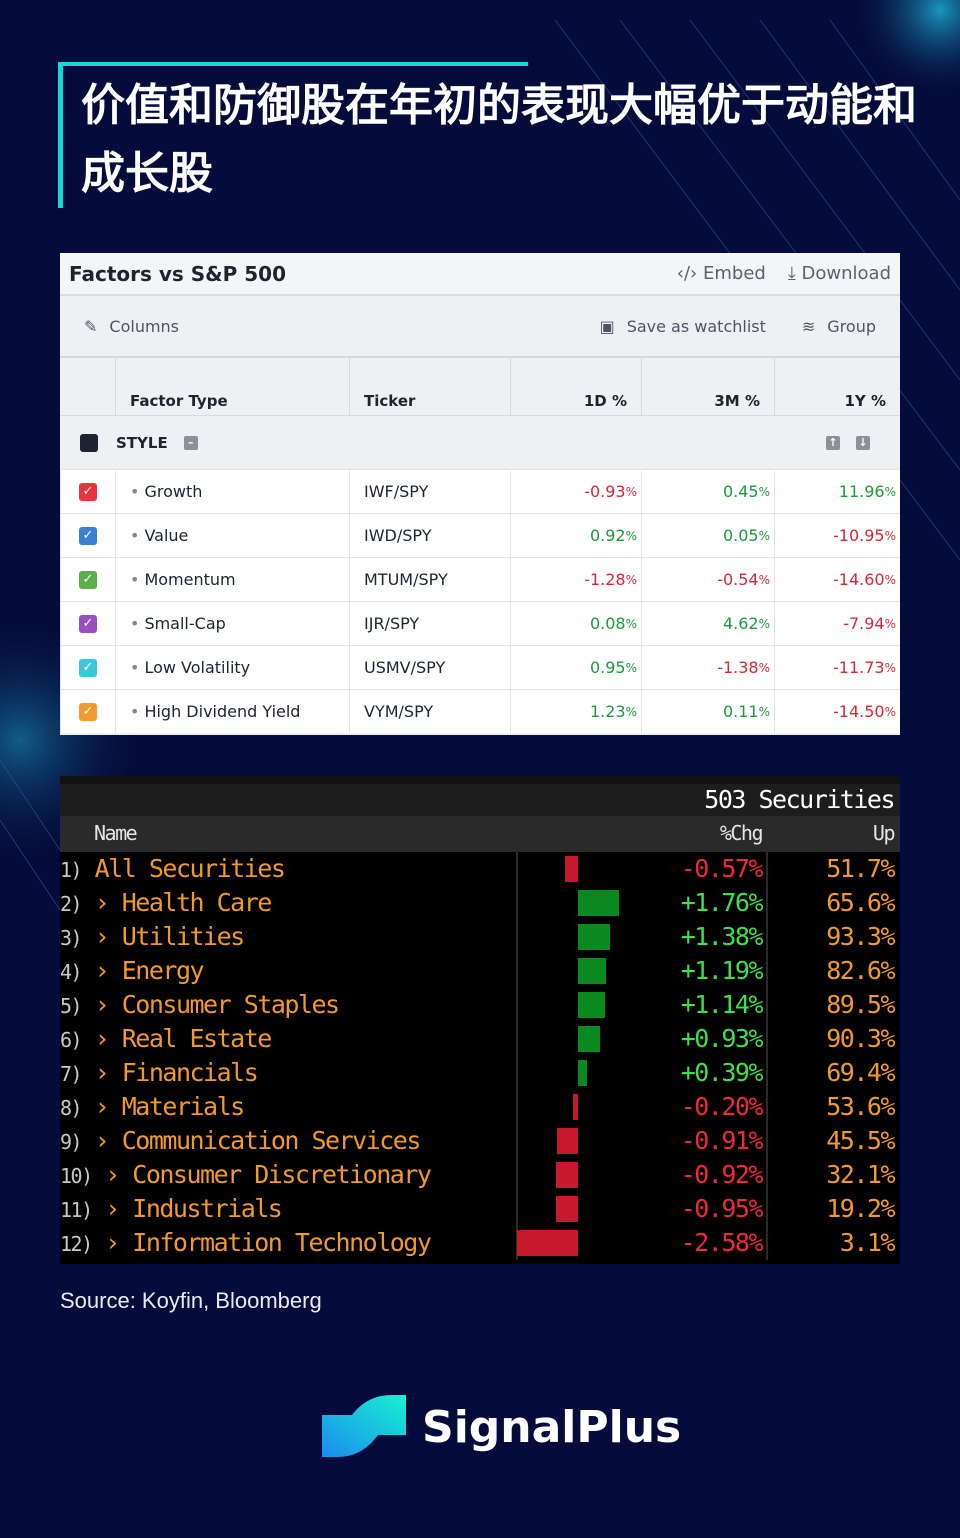  Describe the element at coordinates (643, 834) in the screenshot. I see `col-chg: %Chg` at that location.